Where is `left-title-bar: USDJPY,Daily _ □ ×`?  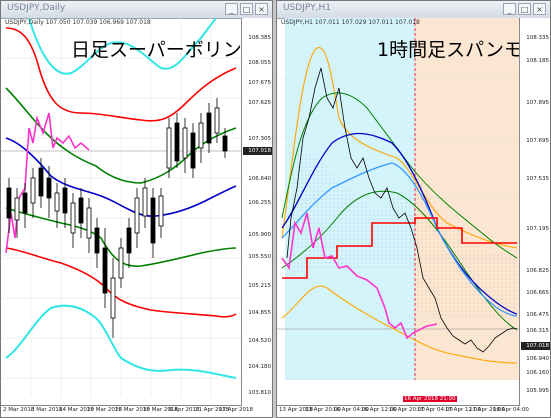 left-title-bar: USDJPY,Daily _ □ × is located at coordinates (136, 10).